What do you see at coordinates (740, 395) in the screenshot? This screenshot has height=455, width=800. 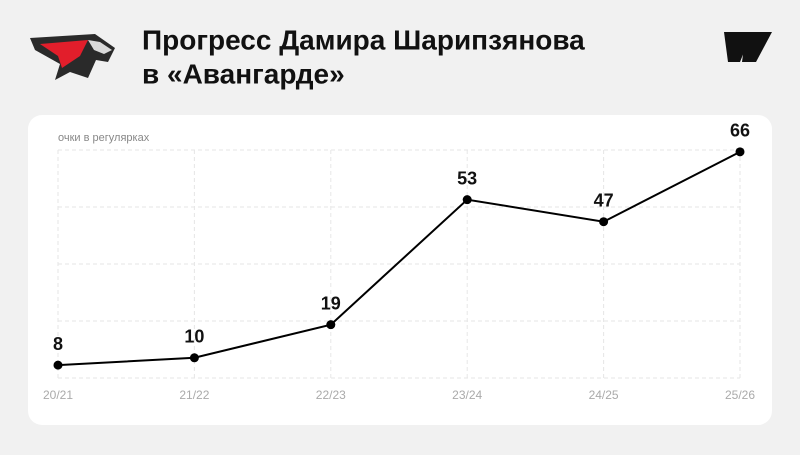 I see `x-tick-label: 25/26` at bounding box center [740, 395].